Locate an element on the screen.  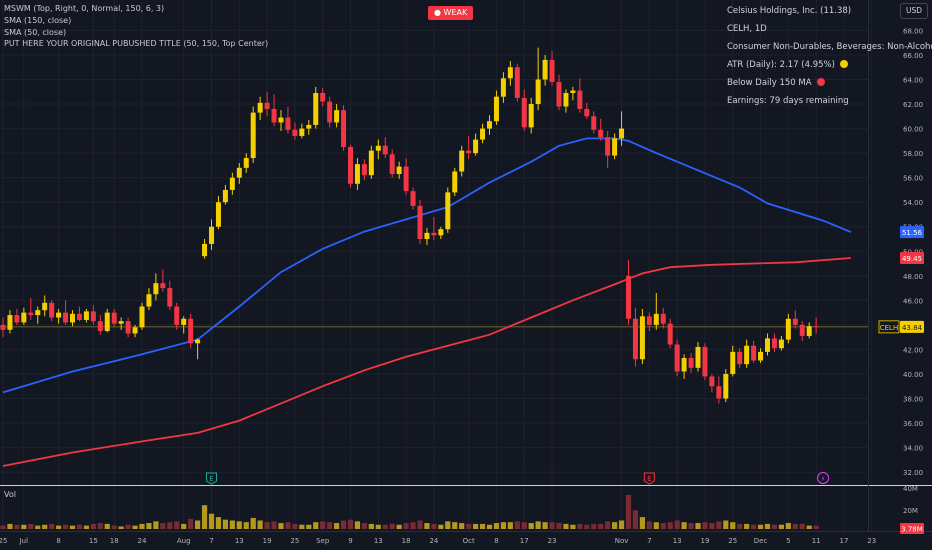
time-tick-label: 8 is located at coordinates (58, 541).